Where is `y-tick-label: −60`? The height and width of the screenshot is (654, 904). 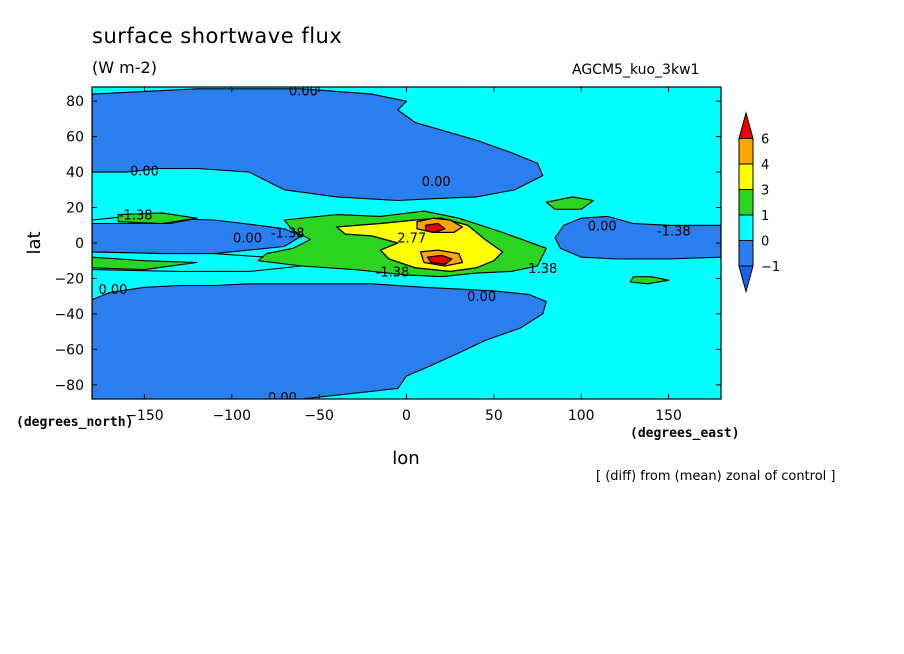
y-tick-label: −60 is located at coordinates (69, 350).